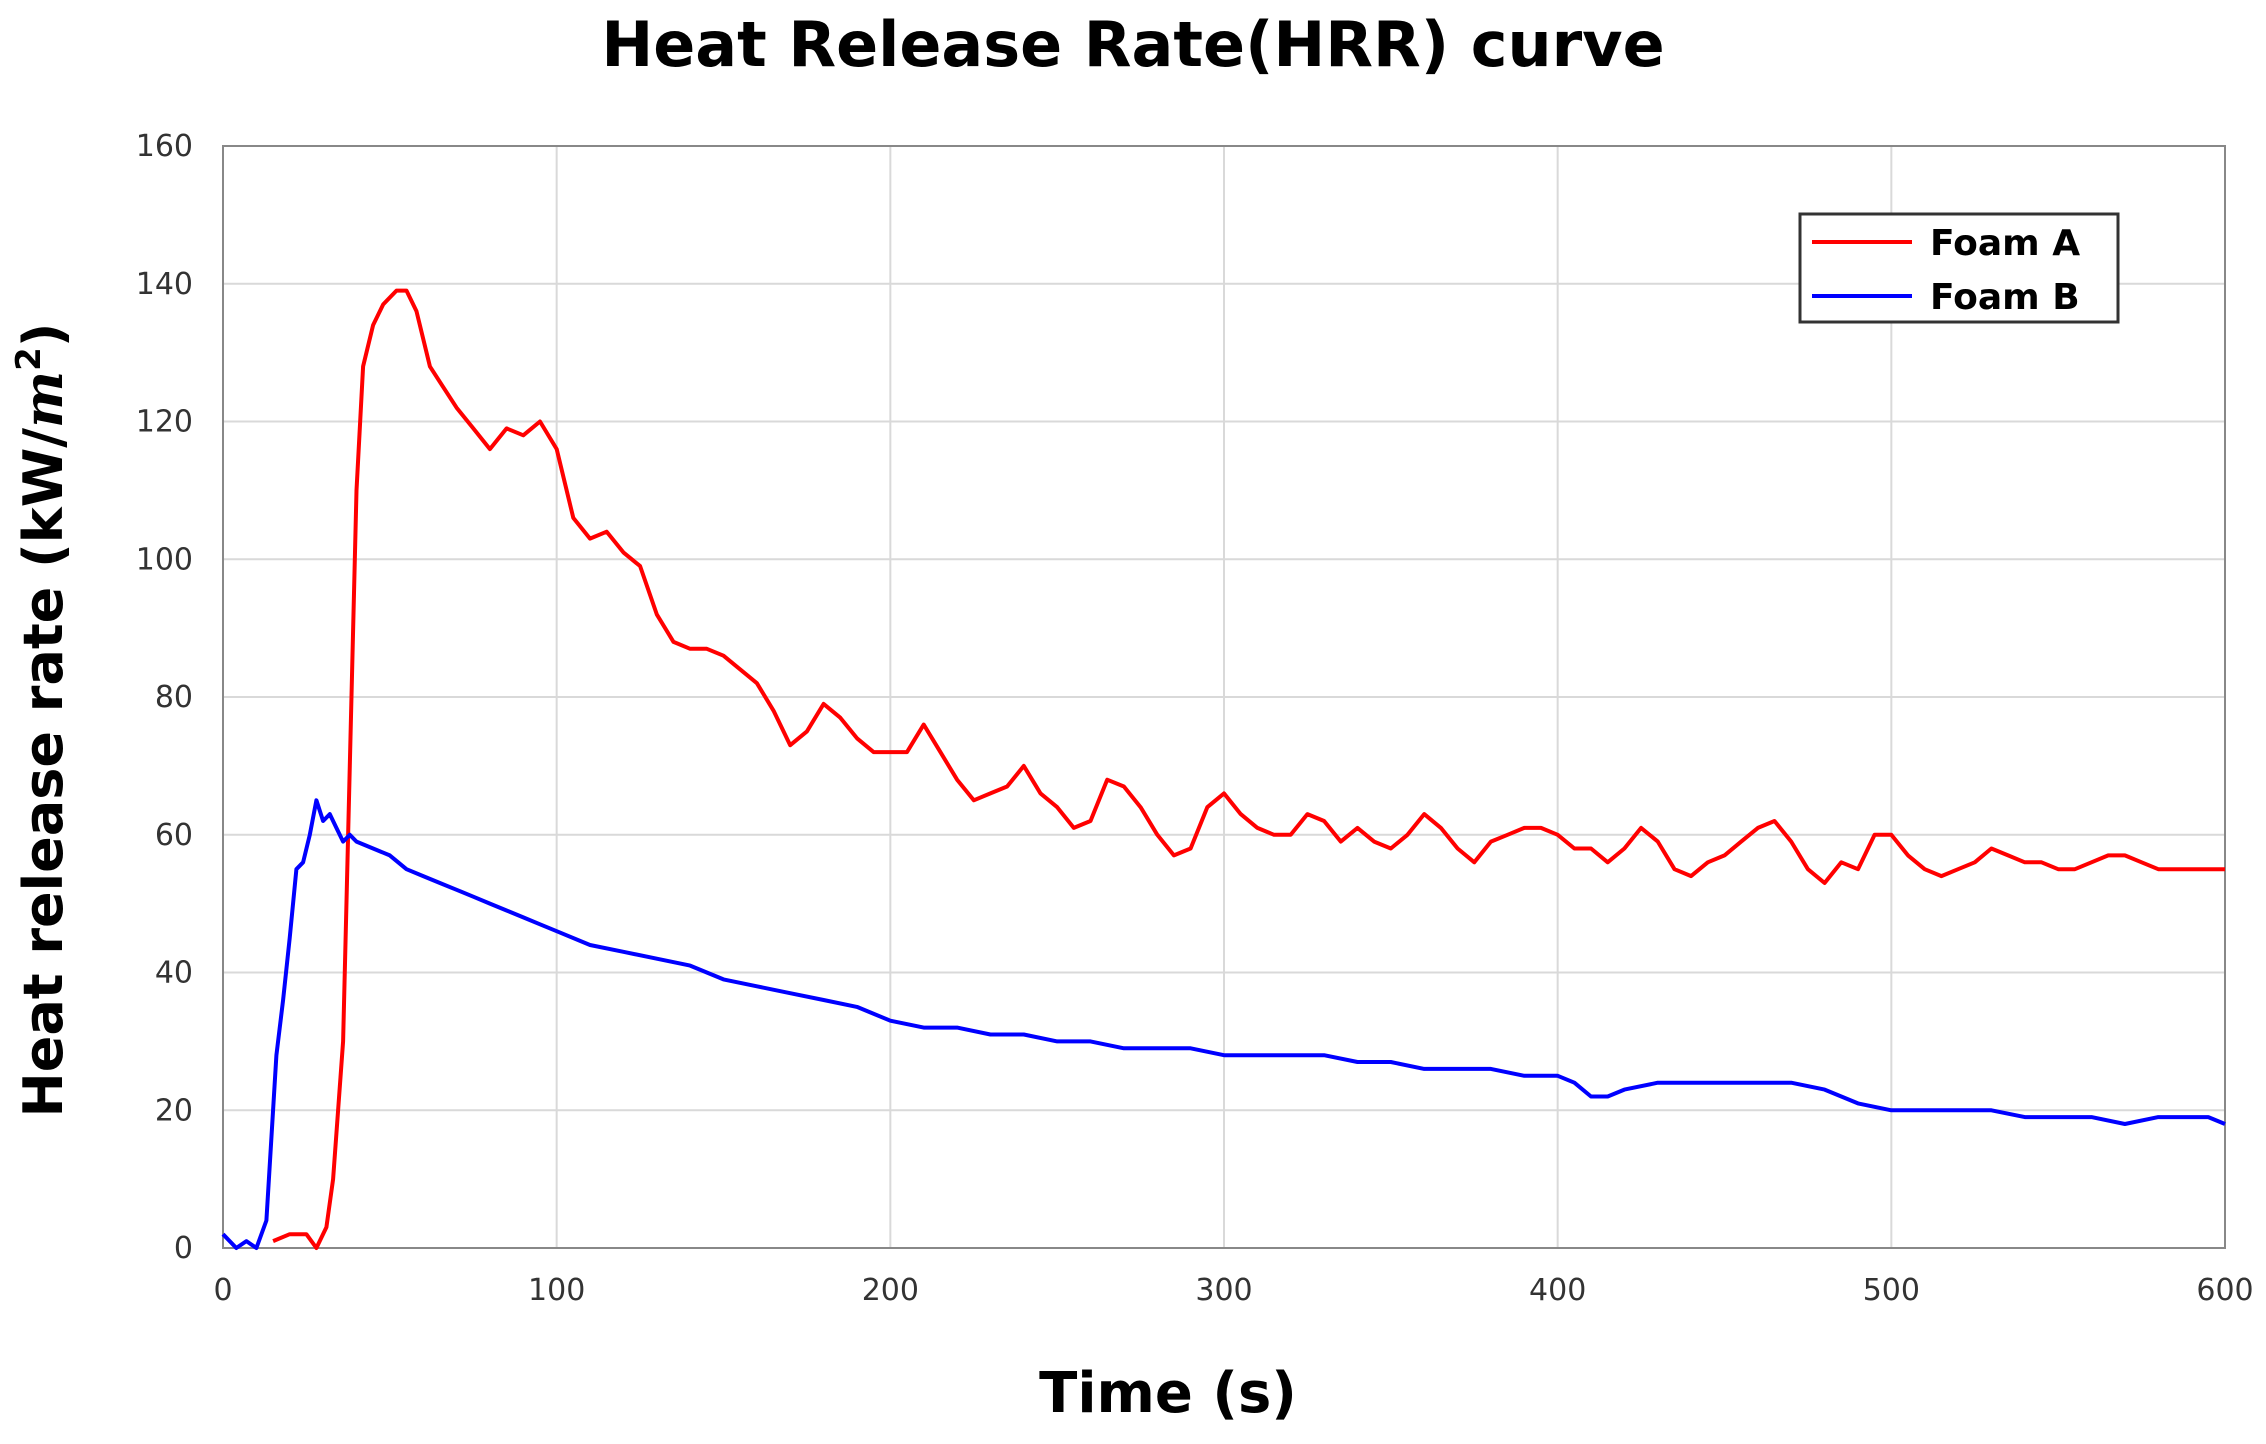  What do you see at coordinates (2005, 243) in the screenshot?
I see `legend-label-foam-a: Foam A` at bounding box center [2005, 243].